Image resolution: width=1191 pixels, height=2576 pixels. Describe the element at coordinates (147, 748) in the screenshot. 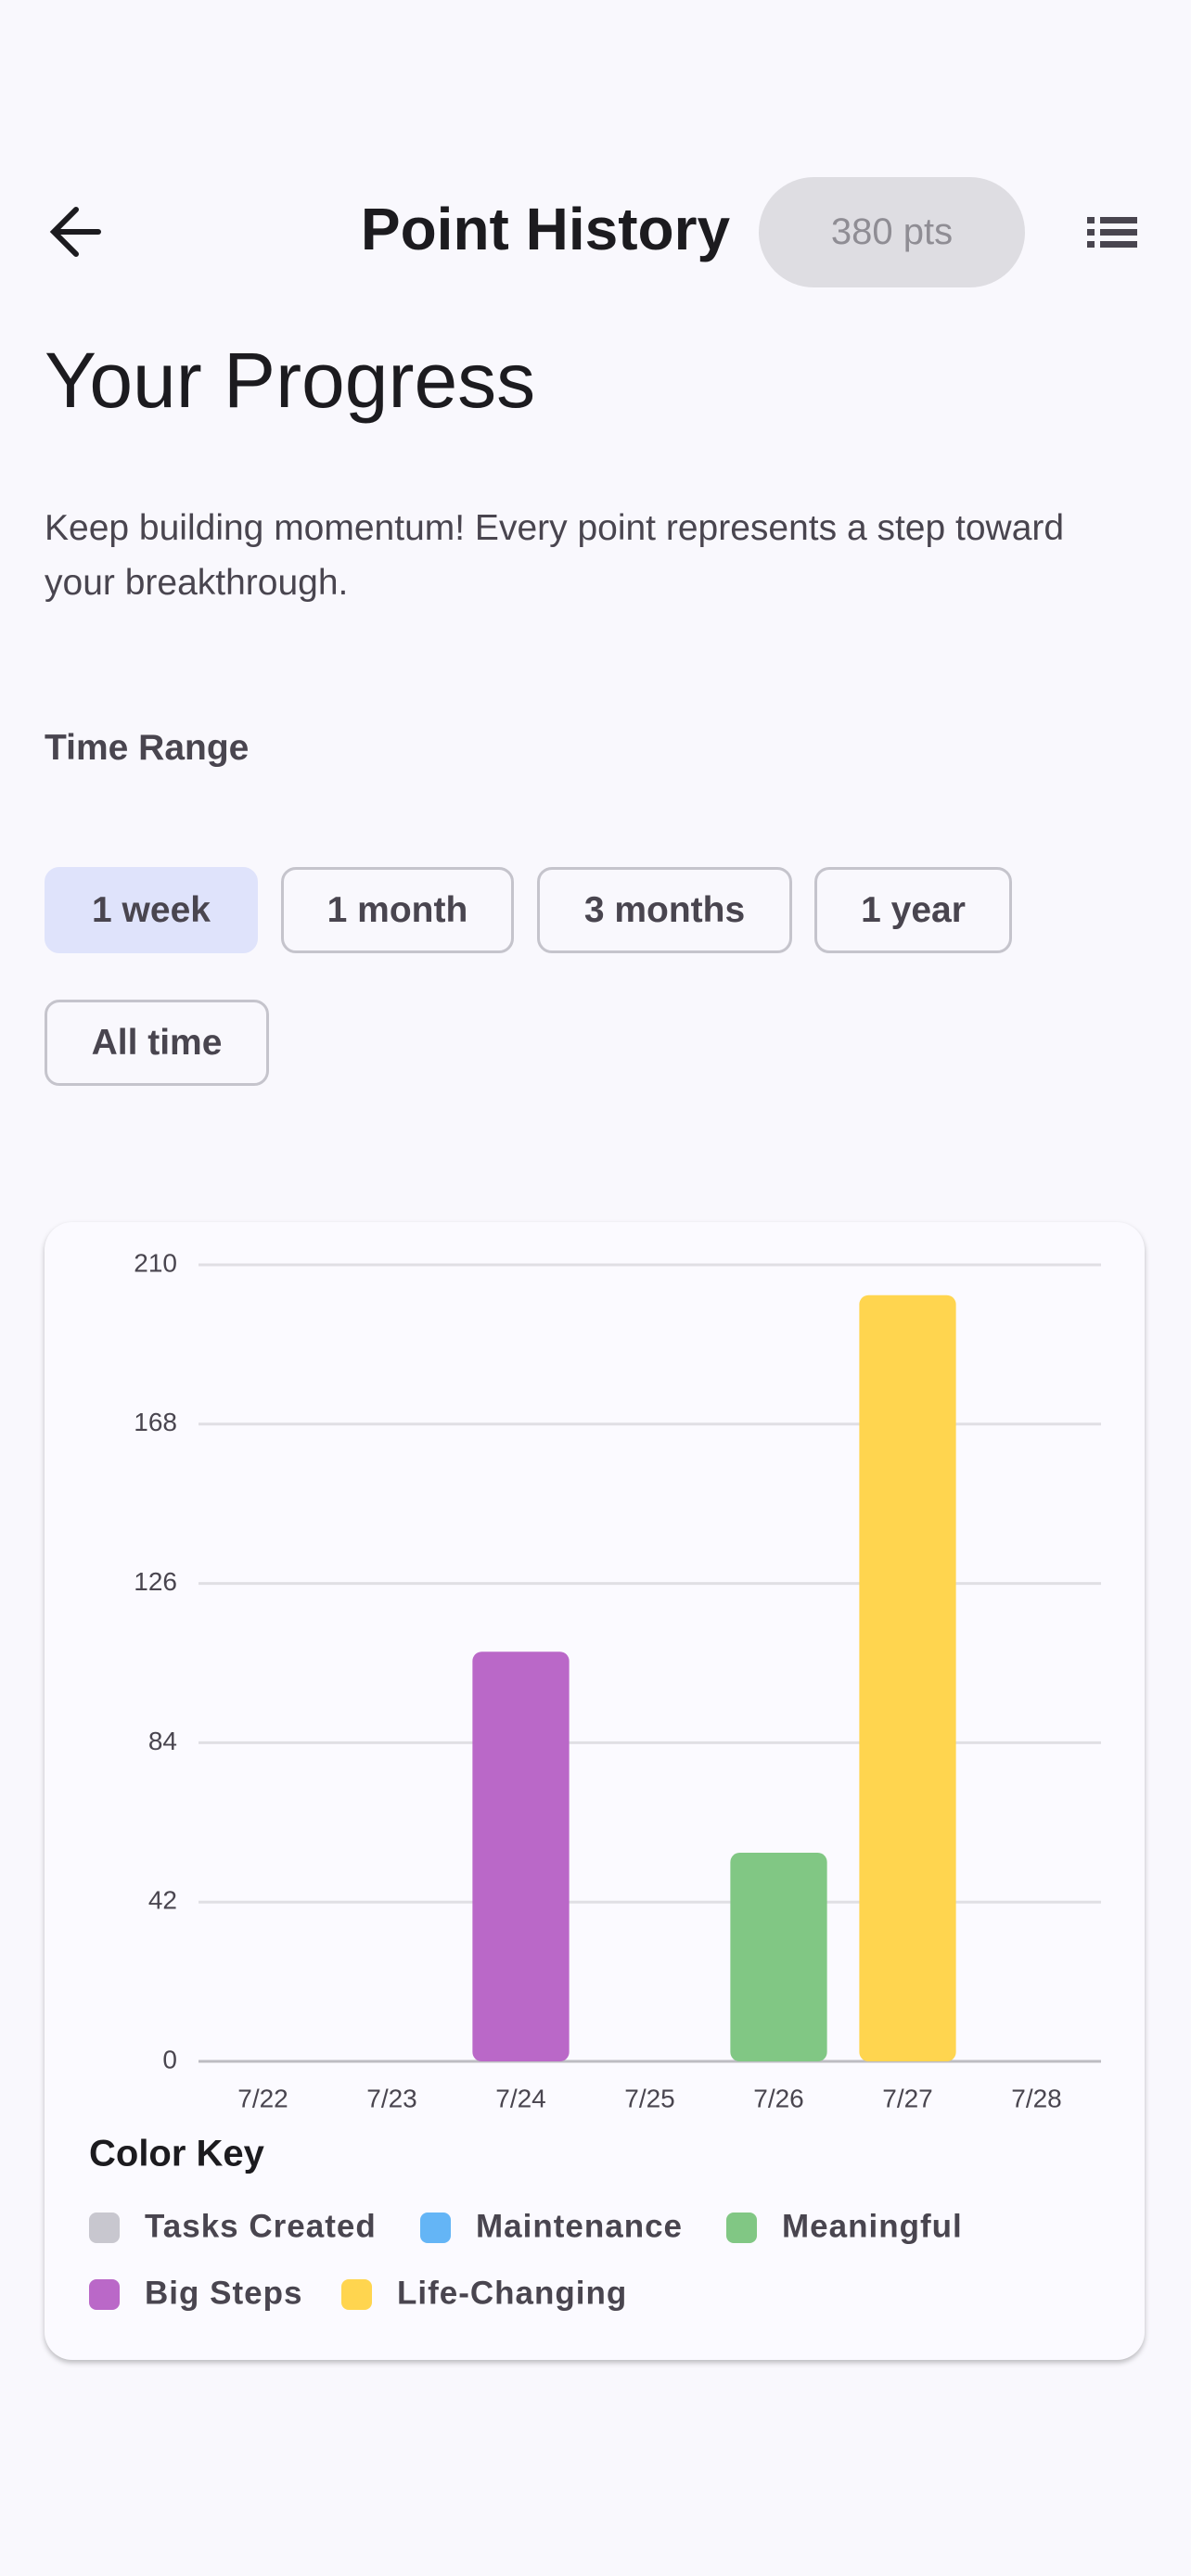

I see `time-range-label: Time Range` at that location.